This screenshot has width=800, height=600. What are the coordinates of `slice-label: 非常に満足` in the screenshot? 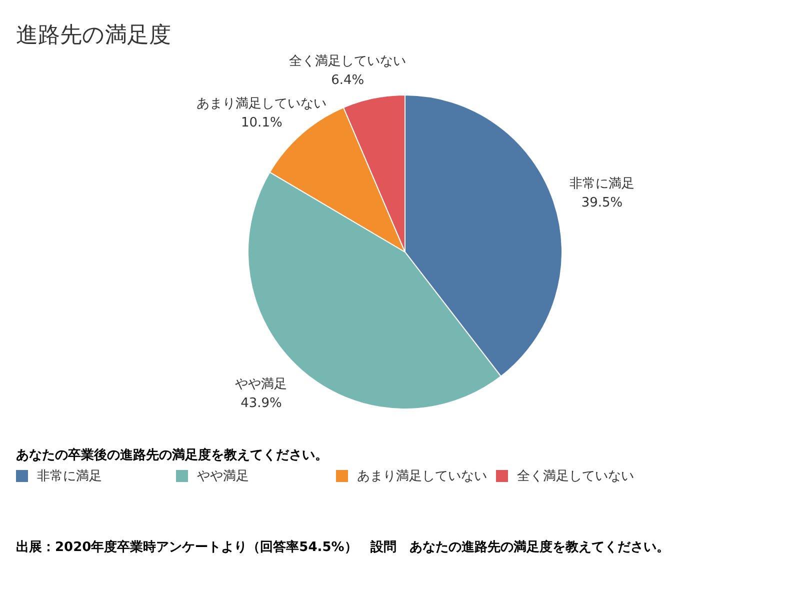 It's located at (601, 184).